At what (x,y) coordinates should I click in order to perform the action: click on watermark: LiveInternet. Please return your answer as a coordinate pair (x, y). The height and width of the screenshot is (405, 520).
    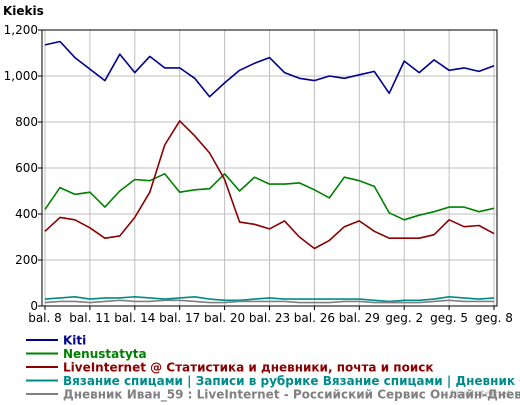
    Looking at the image, I should click on (481, 394).